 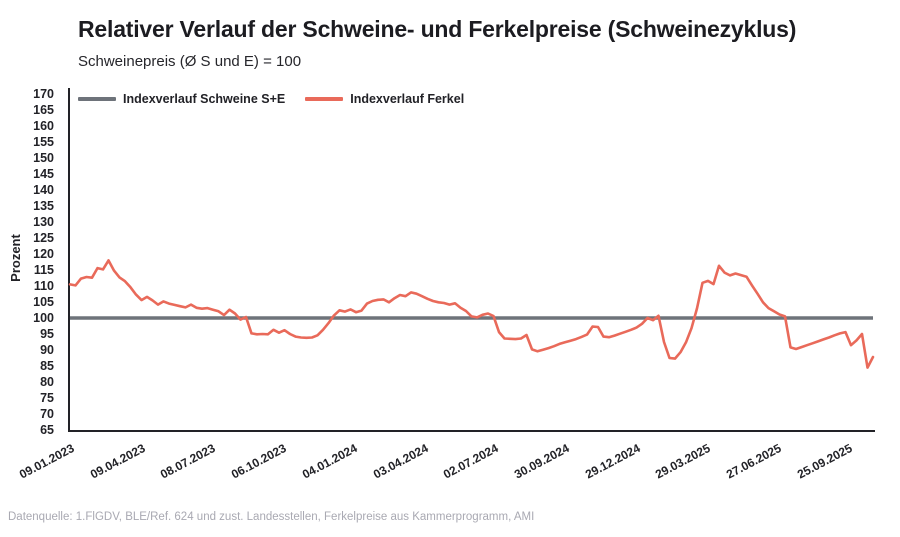 What do you see at coordinates (329, 461) in the screenshot?
I see `x-tick-label: 04.01.2024` at bounding box center [329, 461].